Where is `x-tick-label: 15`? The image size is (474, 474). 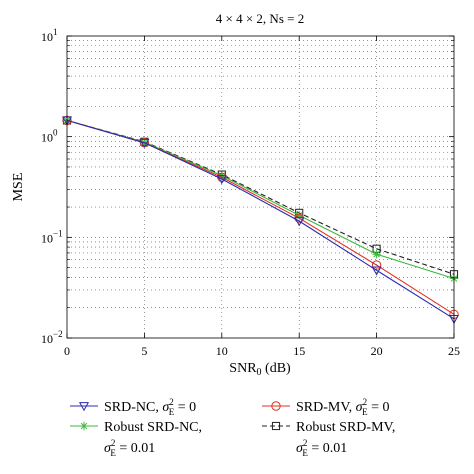
x-tick-label: 15 is located at coordinates (299, 351).